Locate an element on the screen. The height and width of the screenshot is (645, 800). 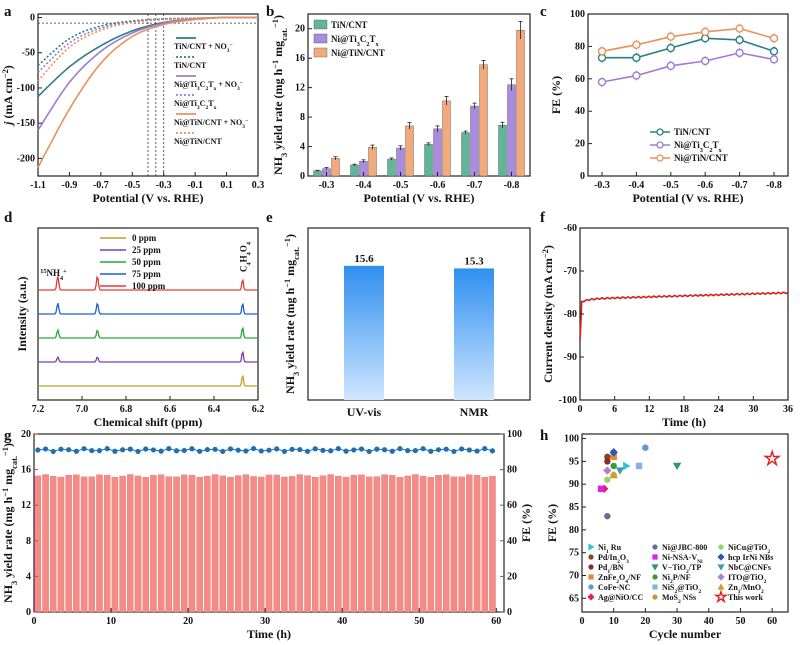
x-tick-label-6: 60 is located at coordinates (772, 621).